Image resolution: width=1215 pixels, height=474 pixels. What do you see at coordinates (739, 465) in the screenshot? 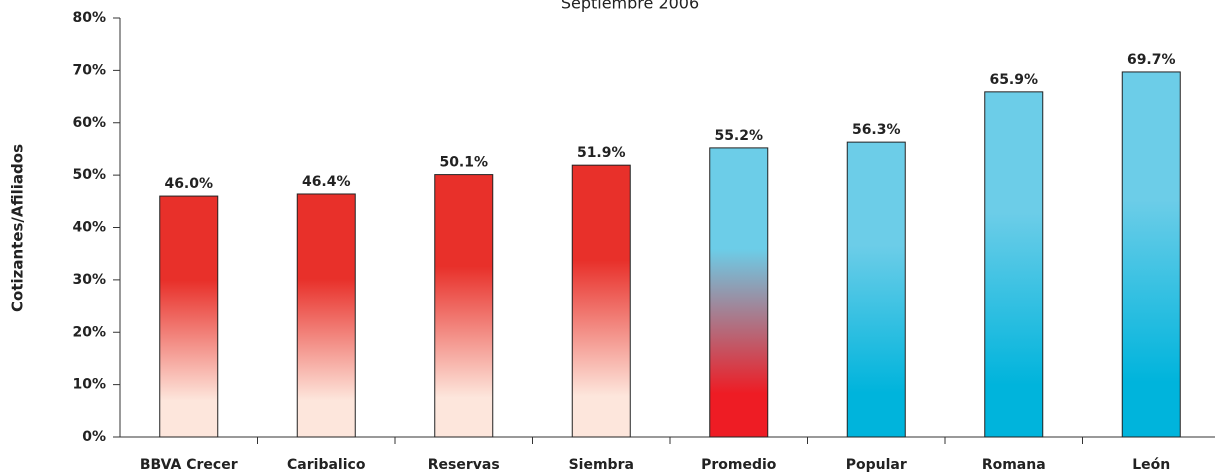
I see `x-tick-label: Promedio` at bounding box center [739, 465].